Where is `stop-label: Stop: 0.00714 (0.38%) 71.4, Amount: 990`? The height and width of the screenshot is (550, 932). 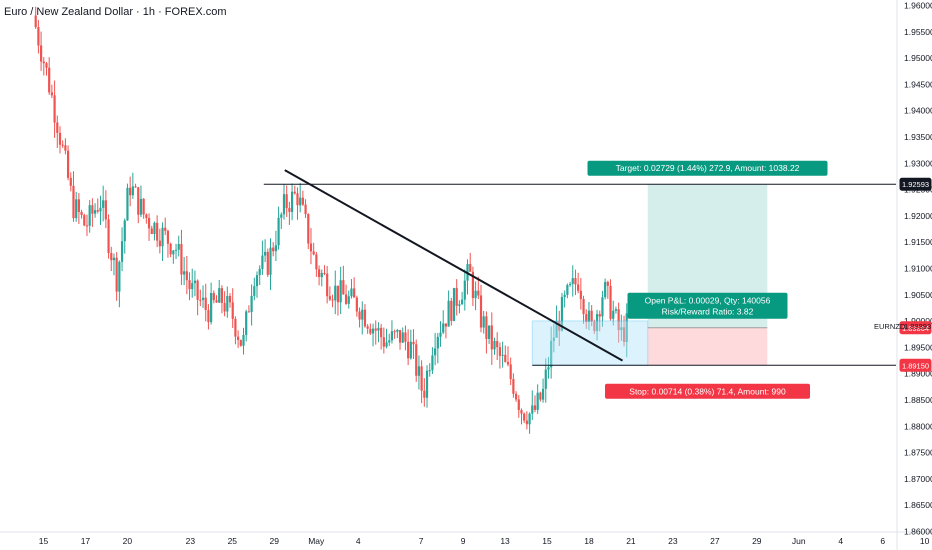 stop-label: Stop: 0.00714 (0.38%) 71.4, Amount: 990 is located at coordinates (708, 391).